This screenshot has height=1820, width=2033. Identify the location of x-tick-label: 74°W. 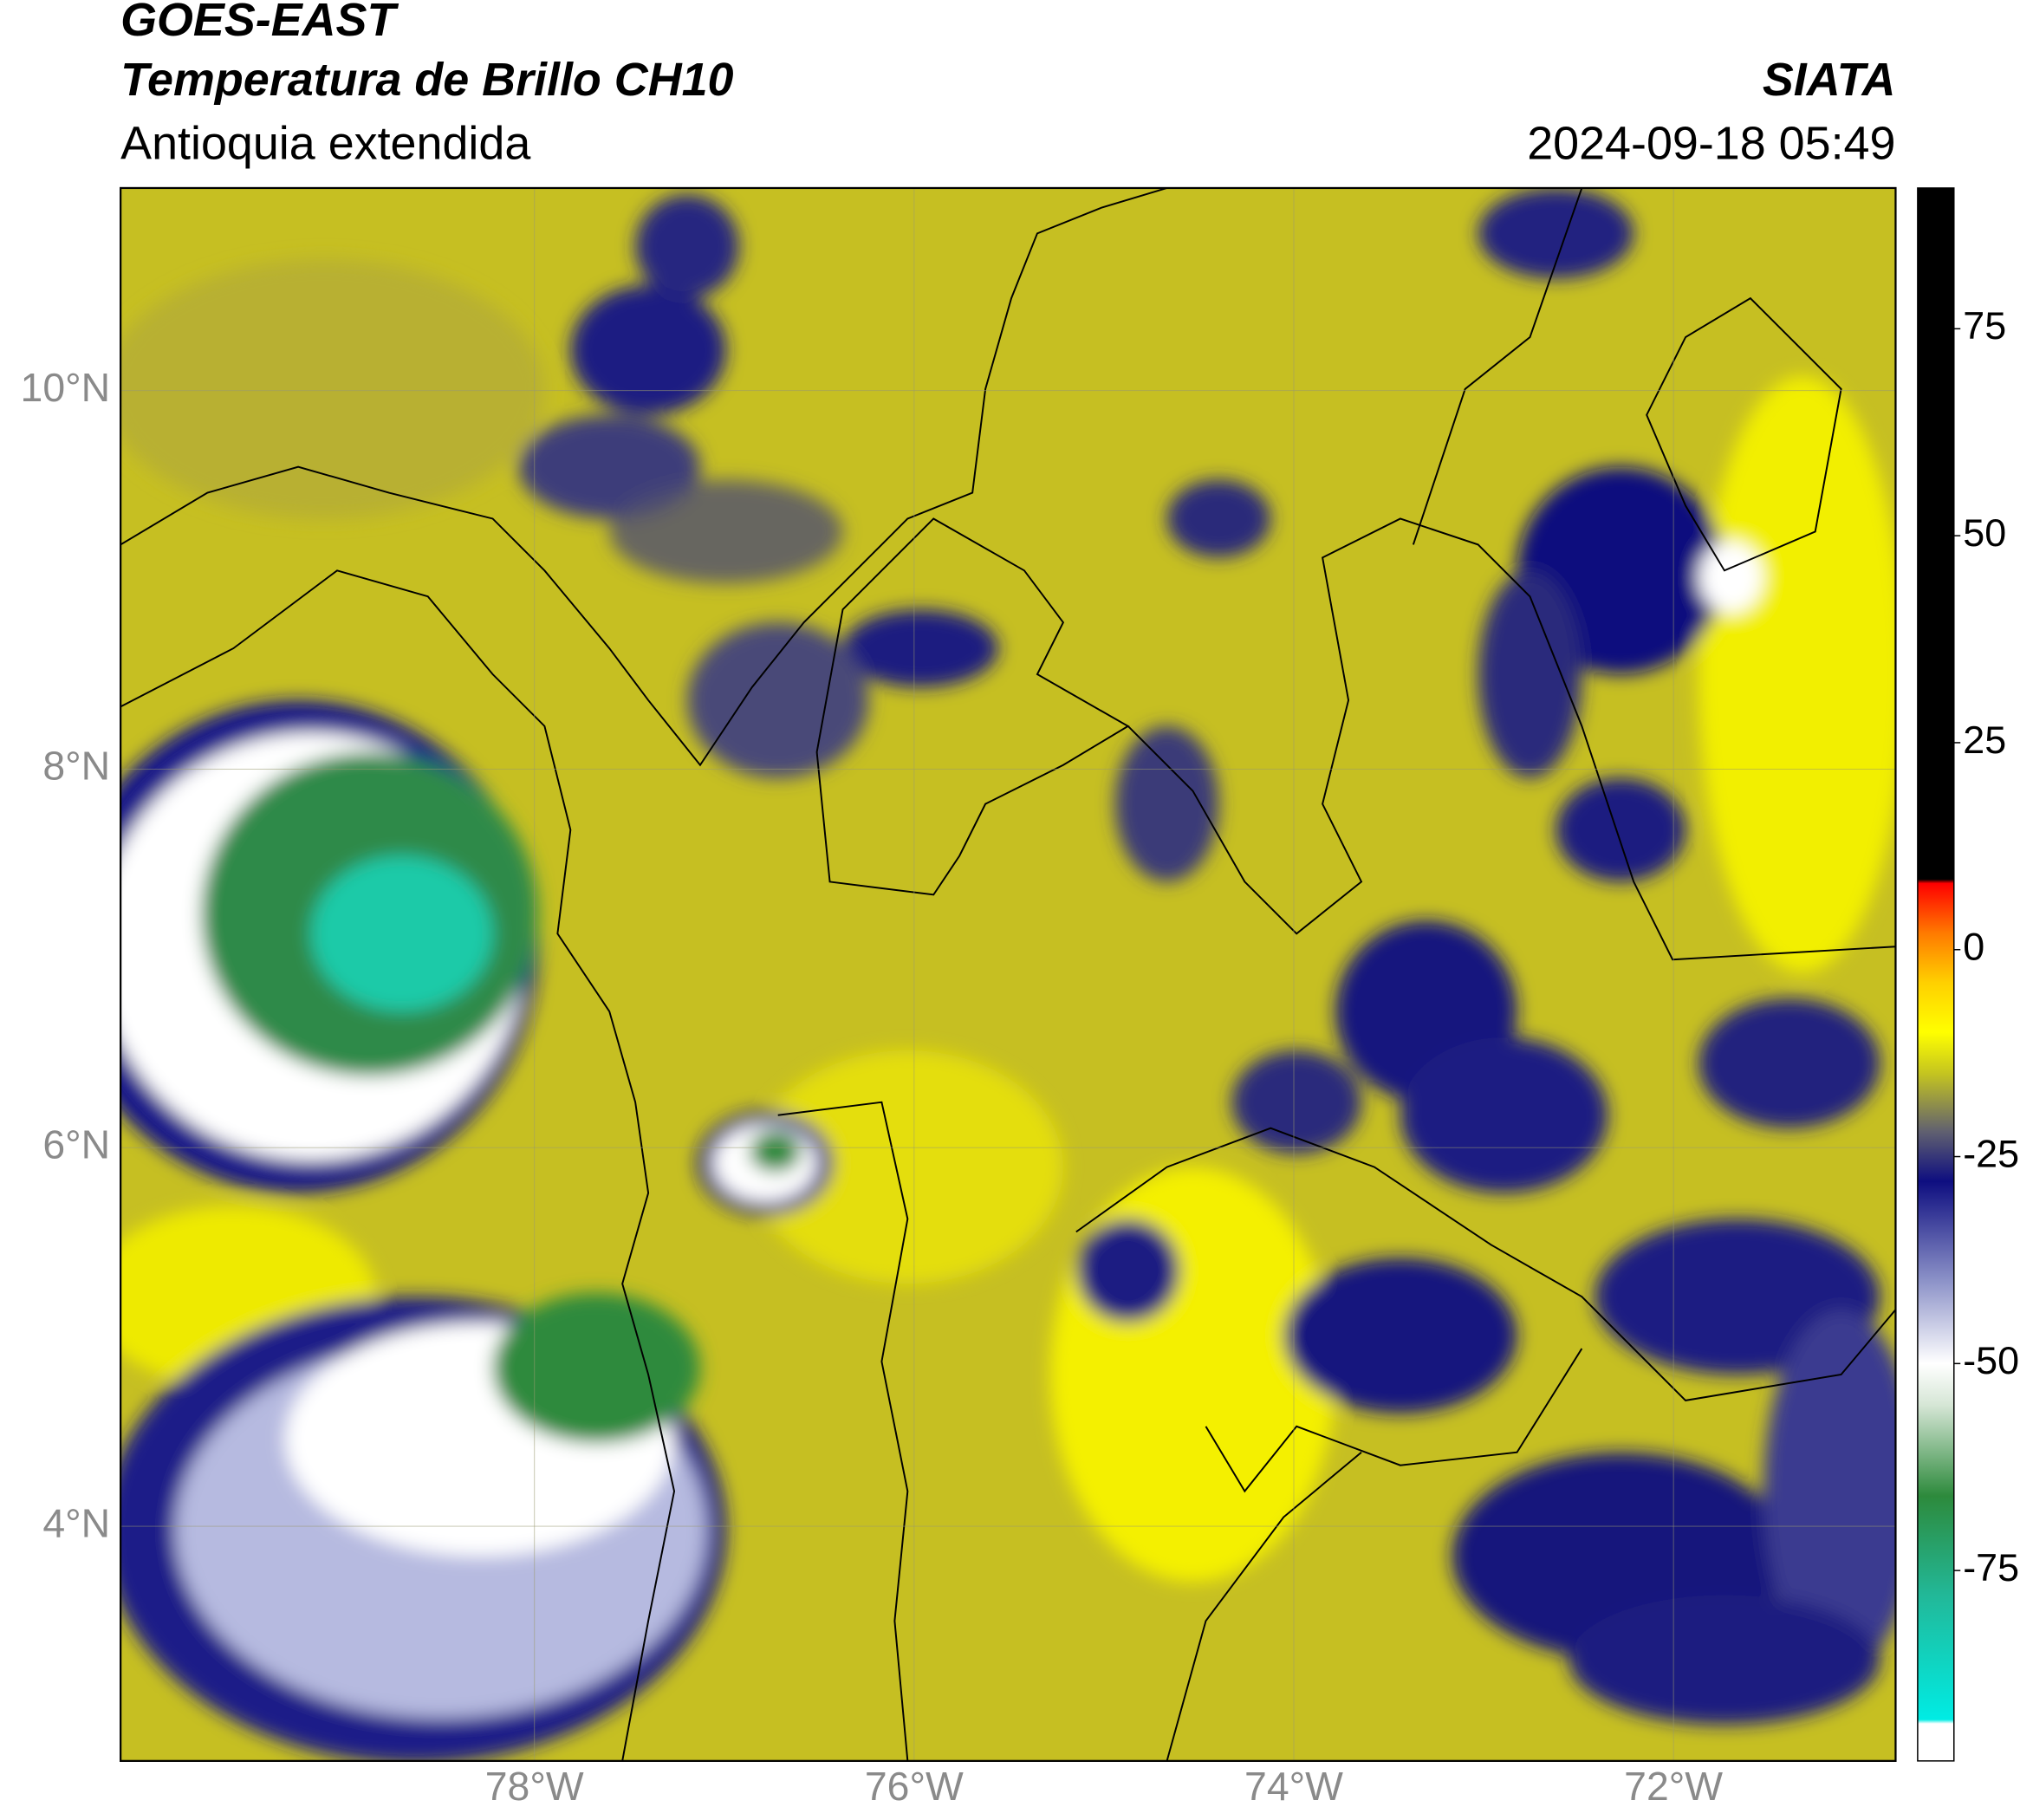
(1293, 1786).